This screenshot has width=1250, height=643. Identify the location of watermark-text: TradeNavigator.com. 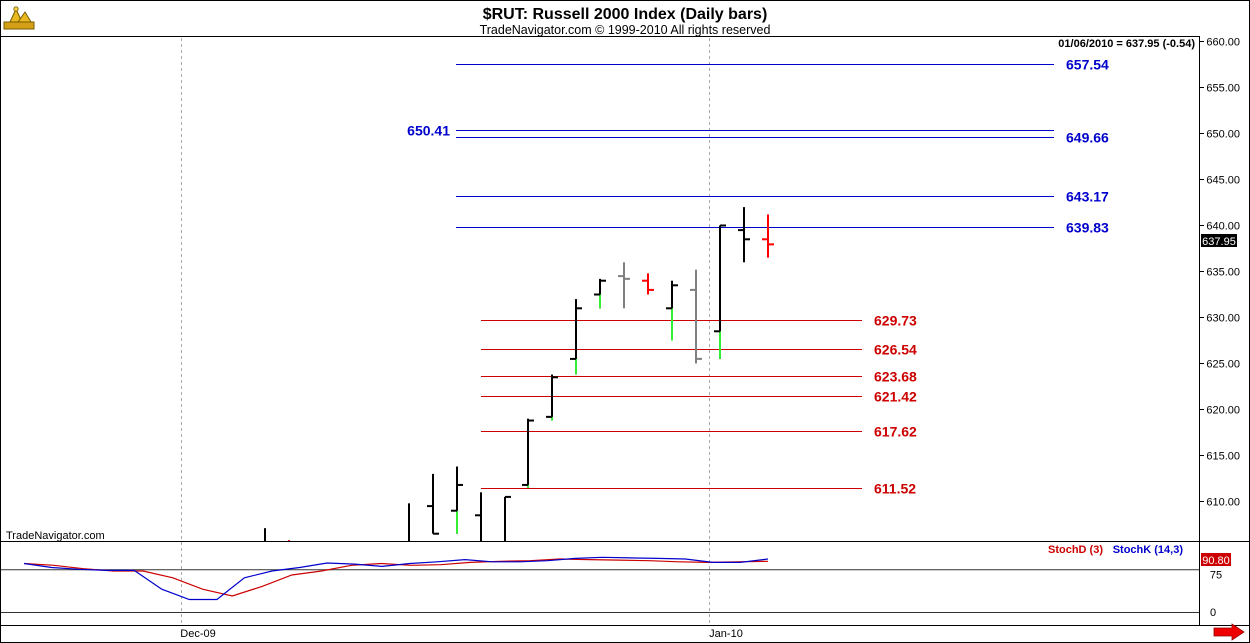
(55, 536).